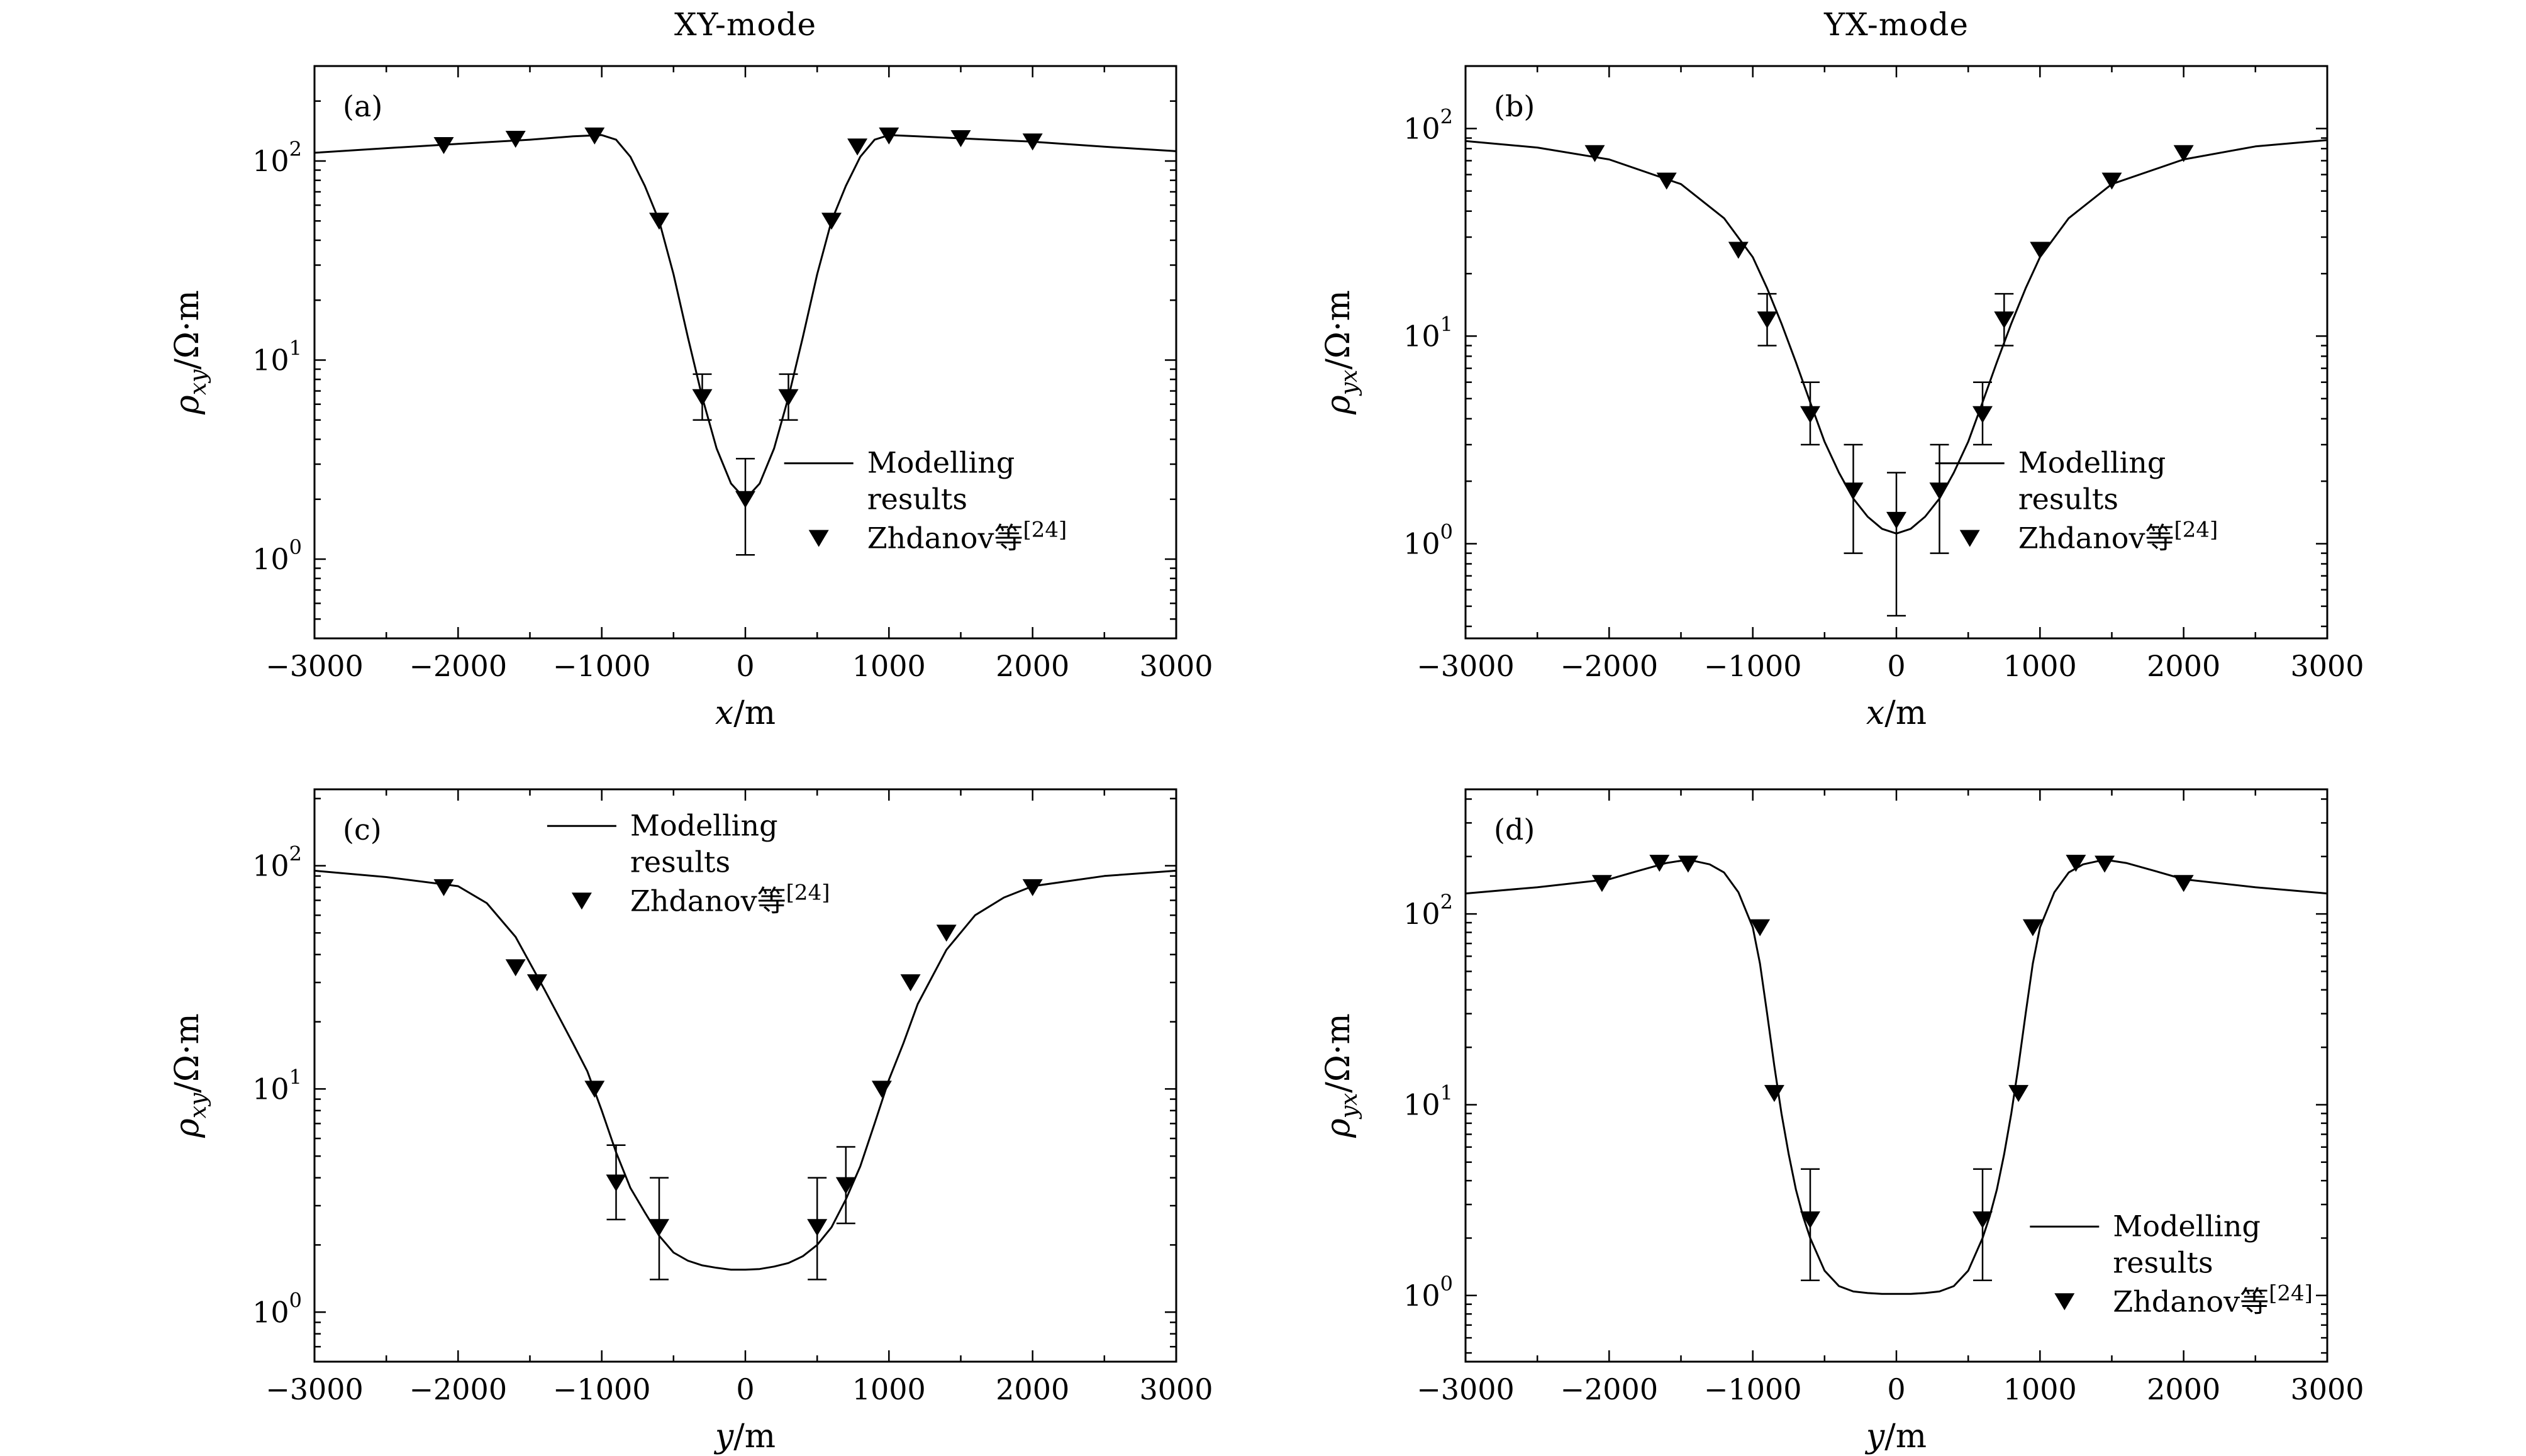 This screenshot has width=2526, height=1456. I want to click on error-bar, so click(1896, 544).